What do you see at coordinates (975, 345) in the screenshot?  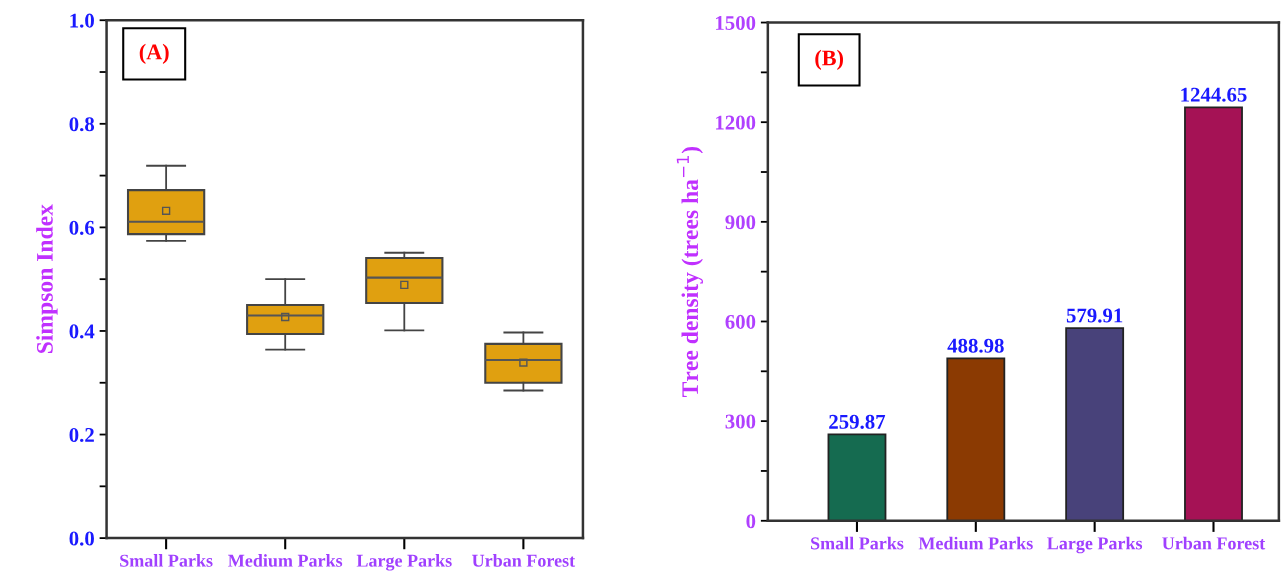 I see `data-label: 488.98` at bounding box center [975, 345].